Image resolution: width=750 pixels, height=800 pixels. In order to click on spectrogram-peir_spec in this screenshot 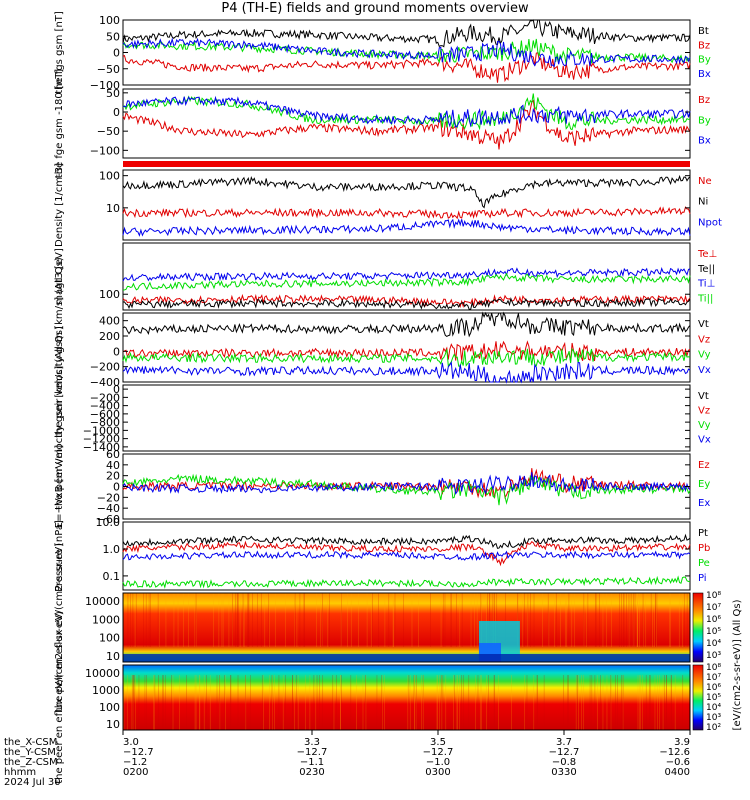, I will do `click(406, 627)`.